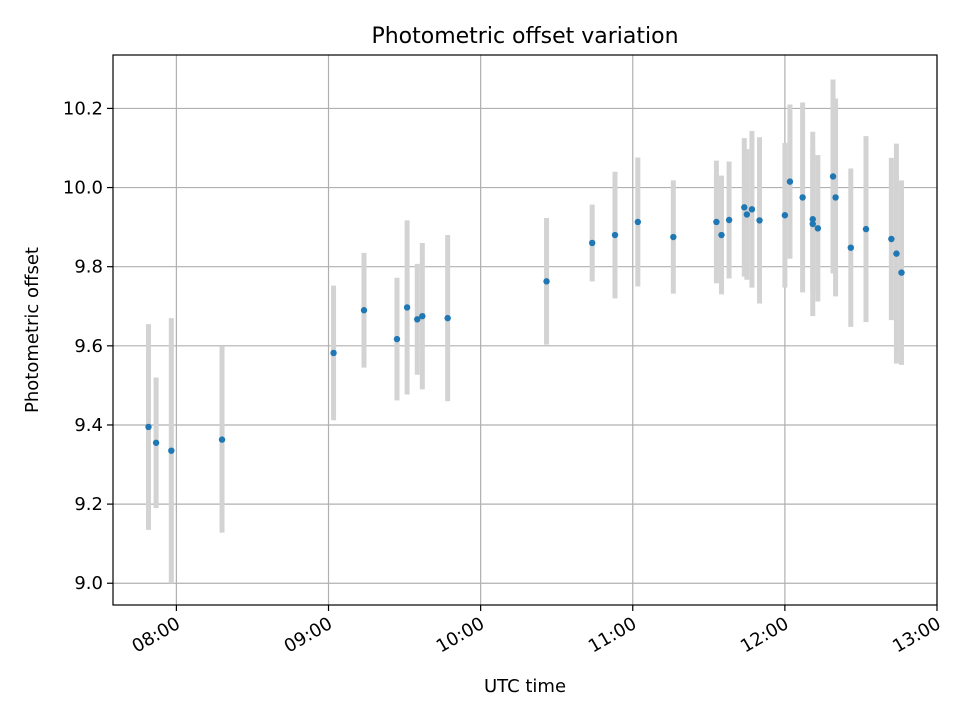 Image resolution: width=960 pixels, height=720 pixels. I want to click on y-tick-label: 9.0, so click(88, 583).